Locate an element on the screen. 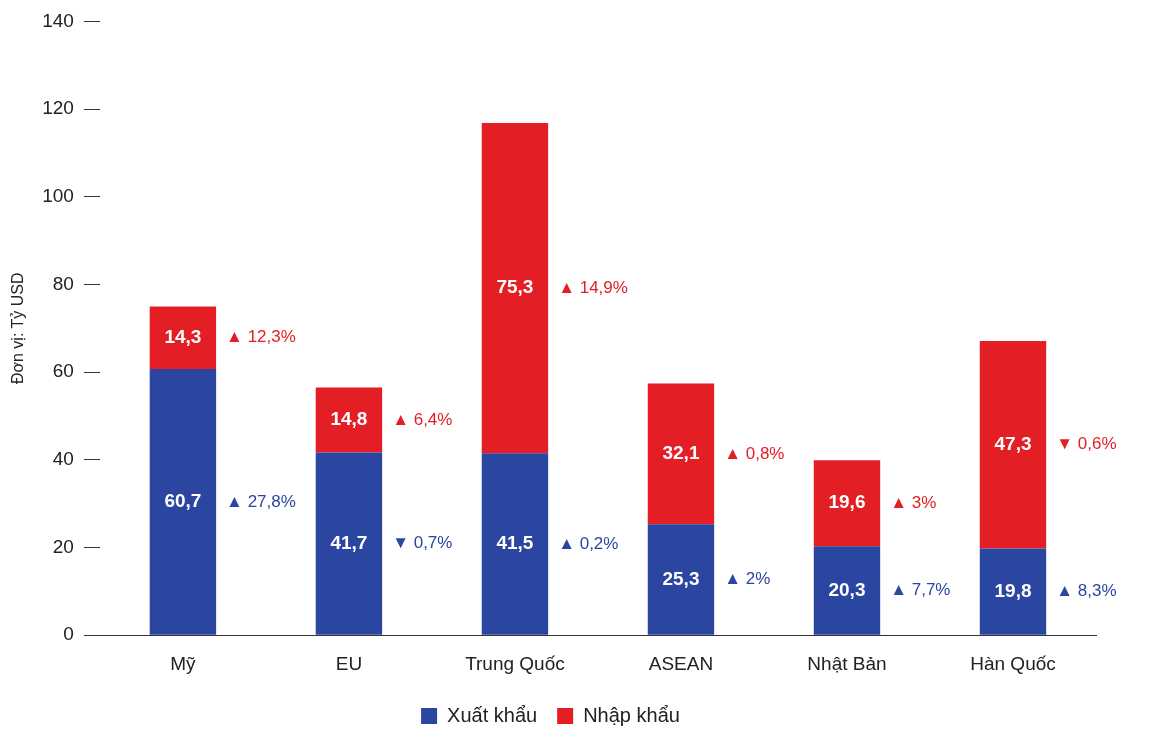 This screenshot has height=741, width=1171. annotation: ▲ 0,8% is located at coordinates (754, 453).